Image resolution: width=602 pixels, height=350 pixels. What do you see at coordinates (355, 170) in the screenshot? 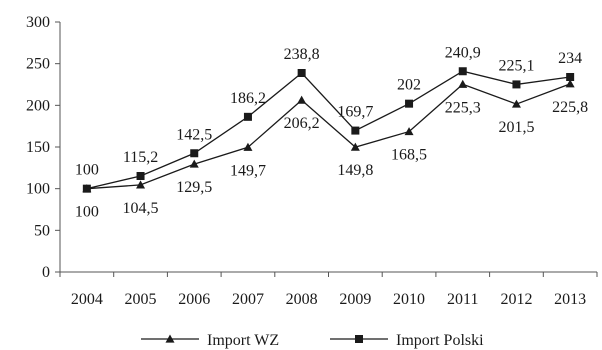
I see `data-label-import-wz: 149,8` at bounding box center [355, 170].